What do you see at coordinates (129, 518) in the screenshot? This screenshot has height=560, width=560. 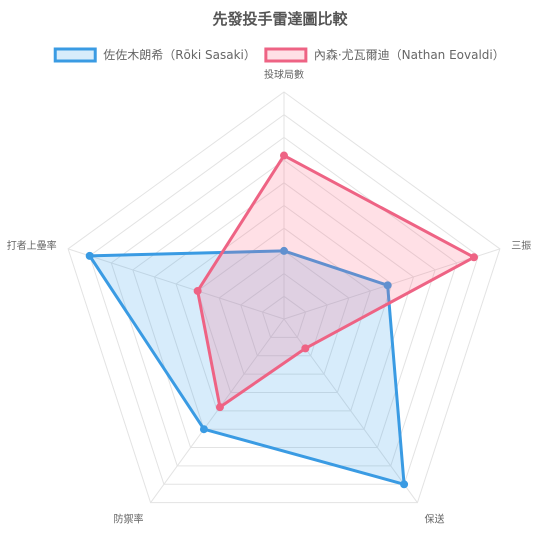 I see `axis-label: 防禦率` at bounding box center [129, 518].